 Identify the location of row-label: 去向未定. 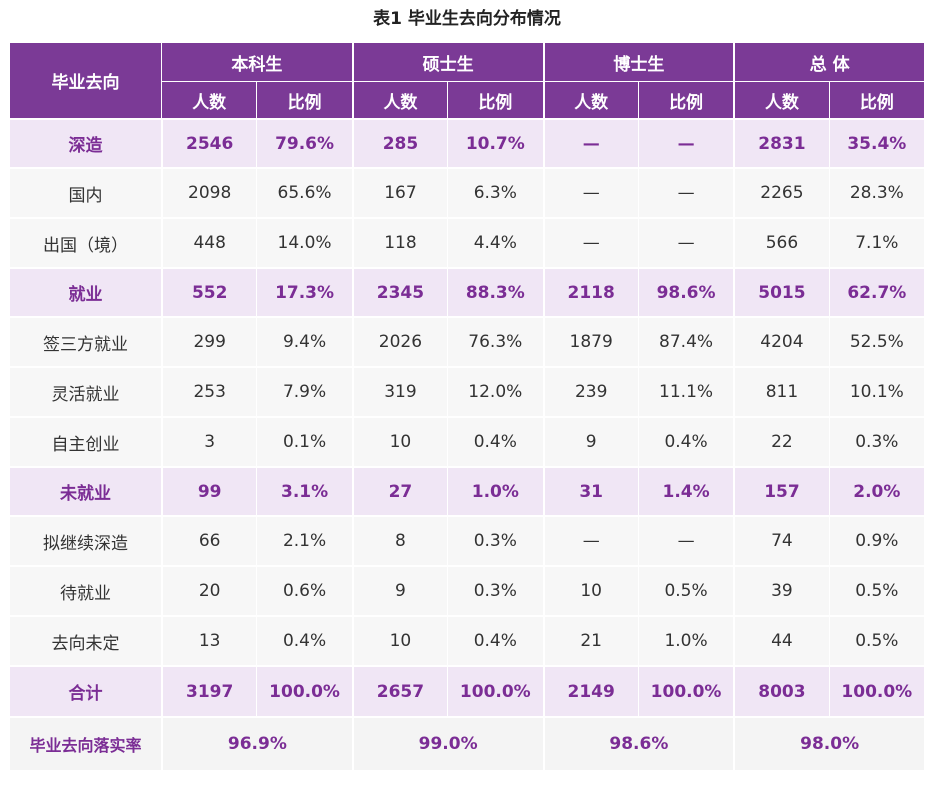
(85, 640).